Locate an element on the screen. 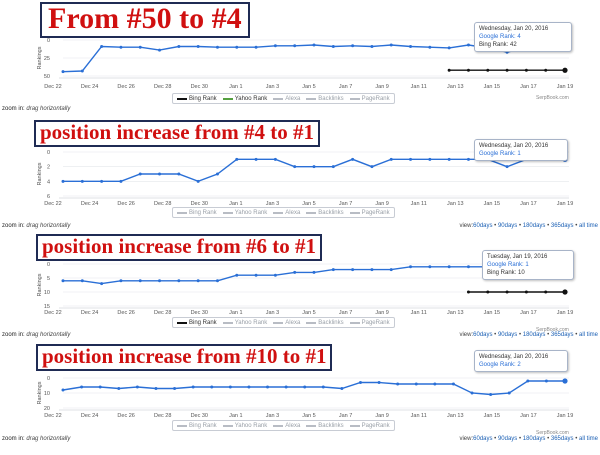 The image size is (600, 455). y-tick-label: 50 is located at coordinates (47, 77).